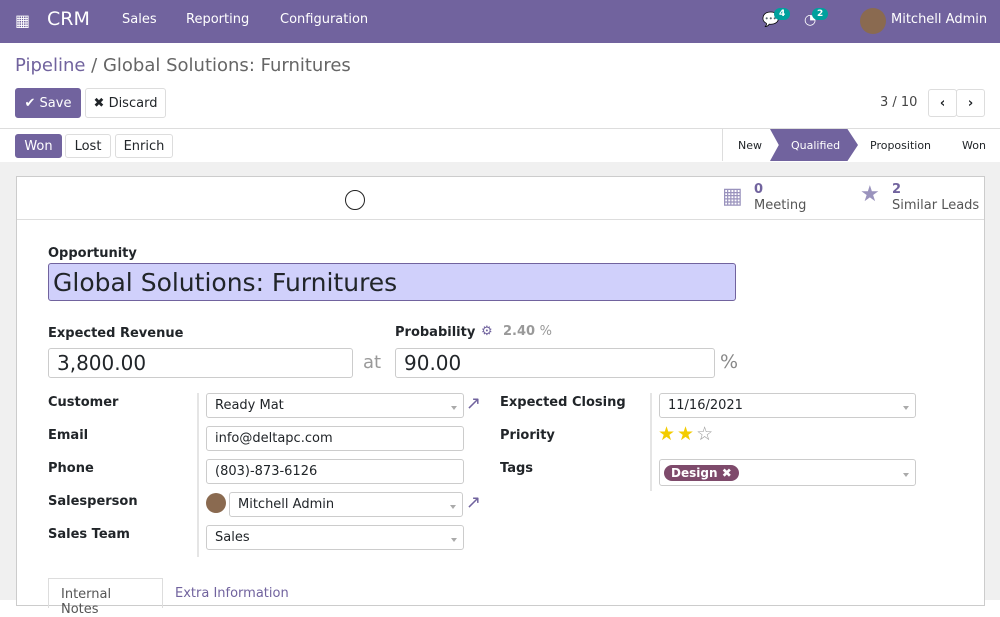 Image resolution: width=1000 pixels, height=617 pixels. I want to click on tag-design: Design ✖, so click(701, 472).